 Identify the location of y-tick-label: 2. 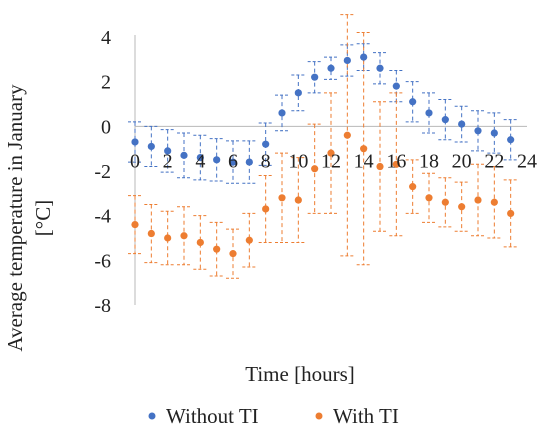
(106, 83).